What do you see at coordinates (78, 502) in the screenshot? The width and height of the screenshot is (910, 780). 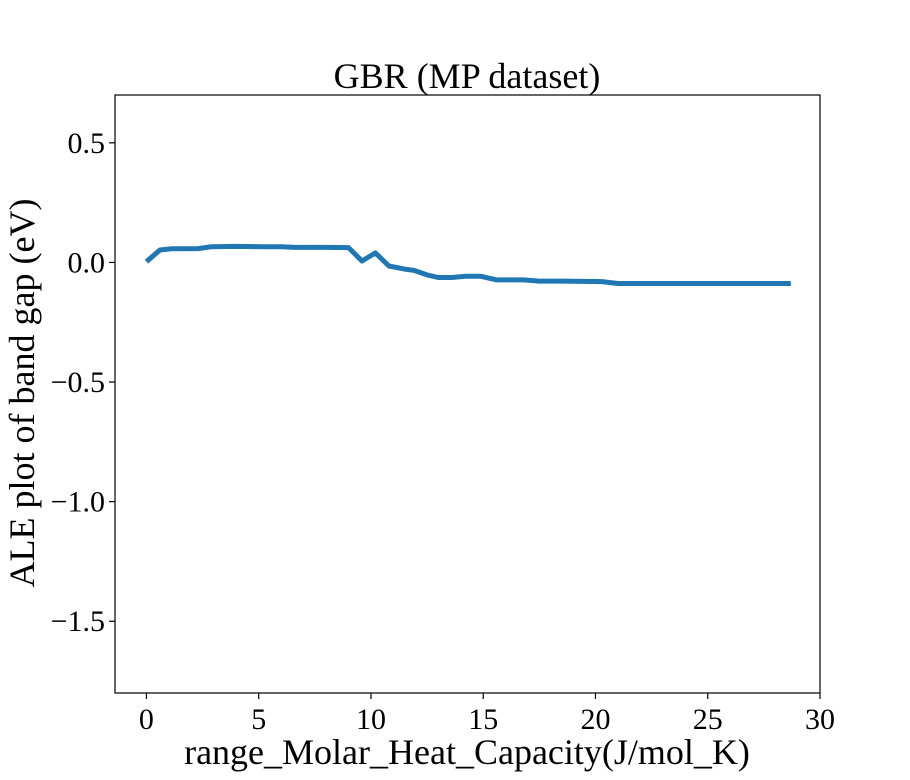 I see `y-tick-label: −1.0` at bounding box center [78, 502].